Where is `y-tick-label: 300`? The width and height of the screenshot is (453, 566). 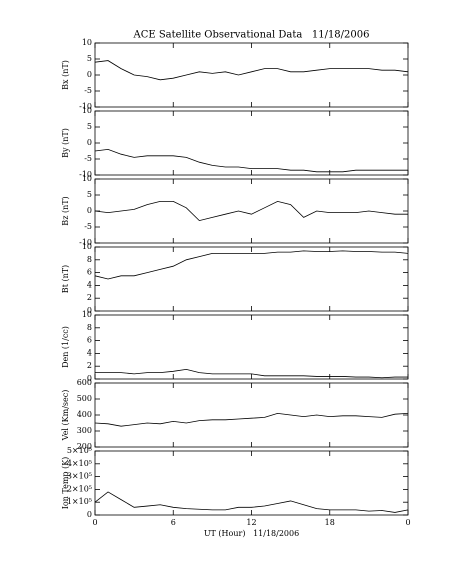
y-tick-label: 300 is located at coordinates (84, 430).